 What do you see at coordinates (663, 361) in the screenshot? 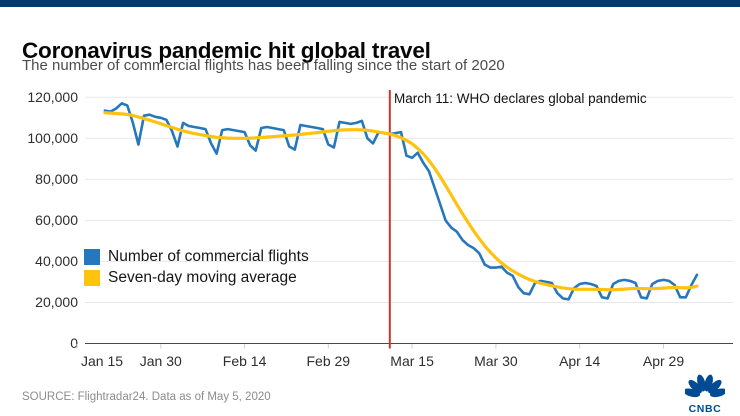
I see `x-tick-label: Apr 29` at bounding box center [663, 361].